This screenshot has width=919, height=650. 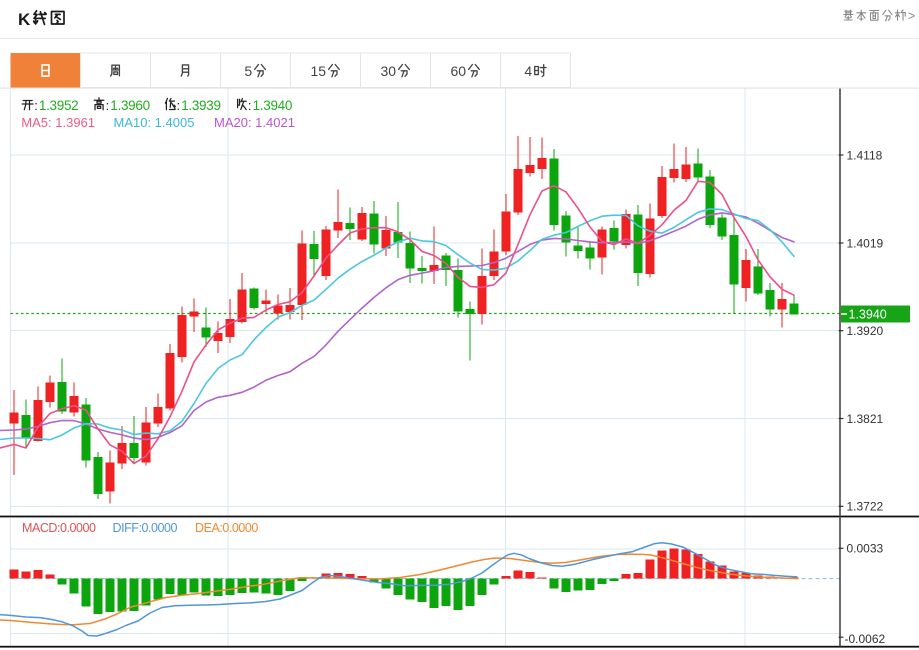 What do you see at coordinates (201, 105) in the screenshot?
I see `svg-text: 1.3939` at bounding box center [201, 105].